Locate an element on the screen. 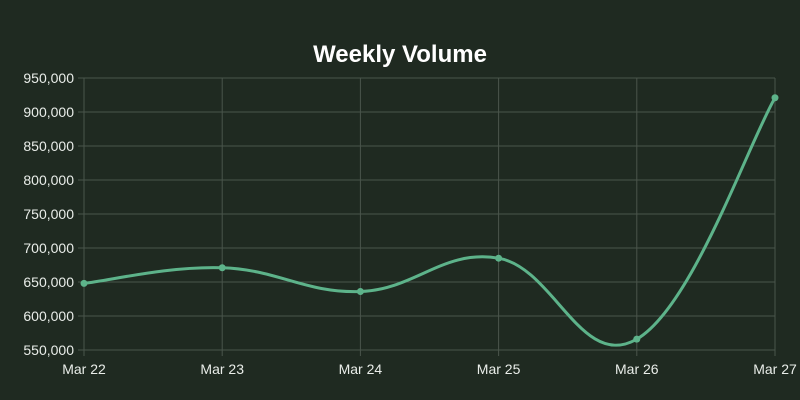 The image size is (800, 400). chart-title: Weekly Volume is located at coordinates (400, 54).